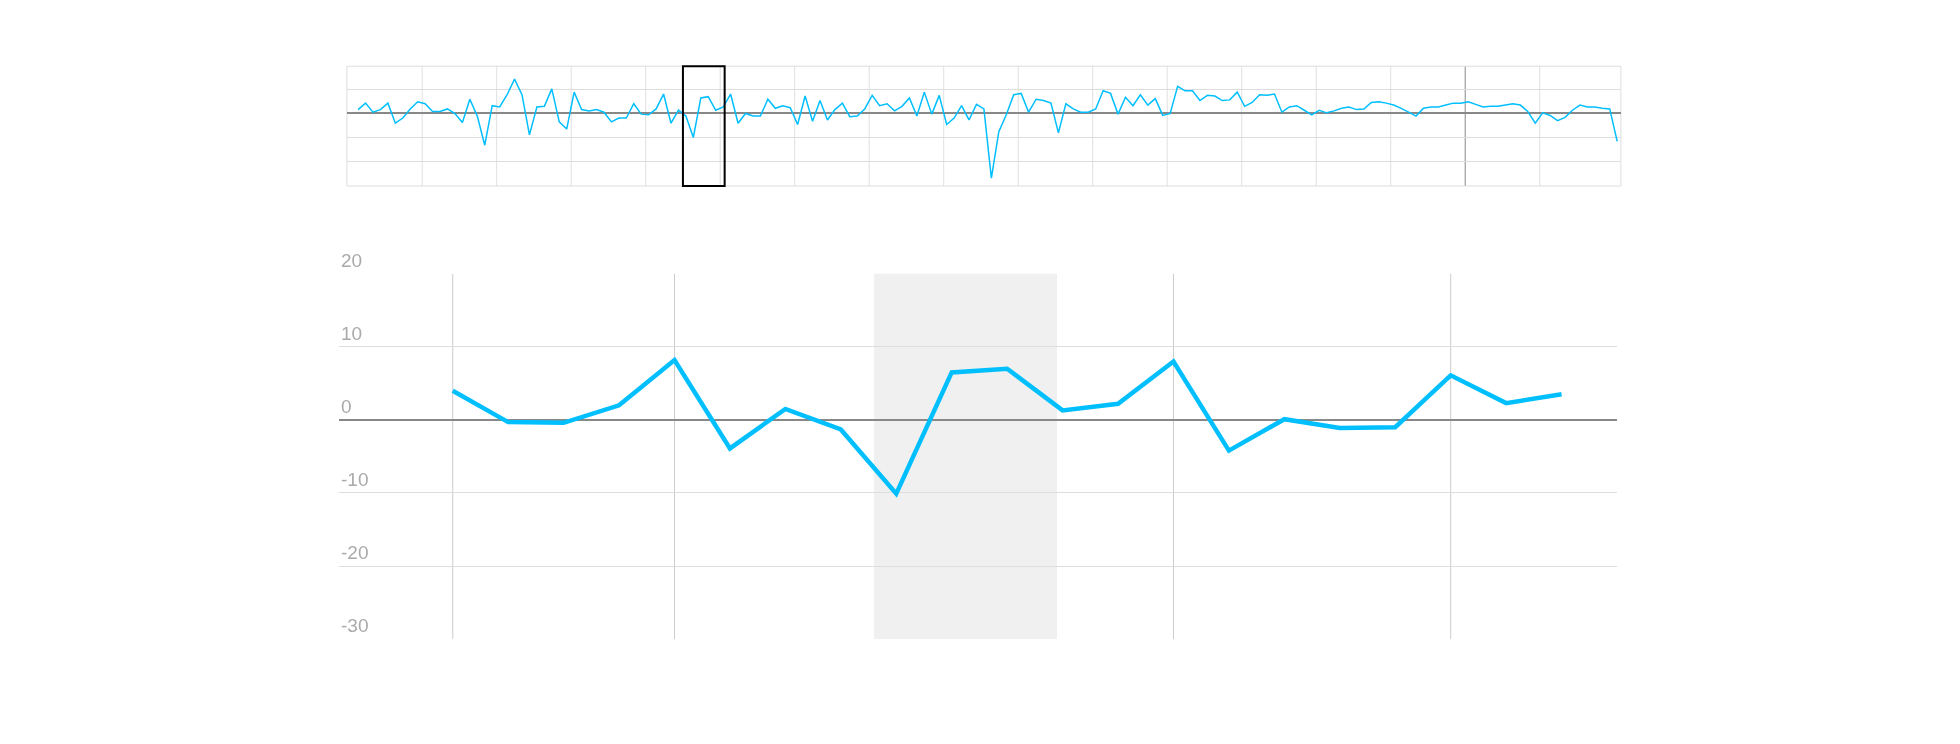 The width and height of the screenshot is (1960, 744). What do you see at coordinates (352, 260) in the screenshot?
I see `y-tick-label: 20` at bounding box center [352, 260].